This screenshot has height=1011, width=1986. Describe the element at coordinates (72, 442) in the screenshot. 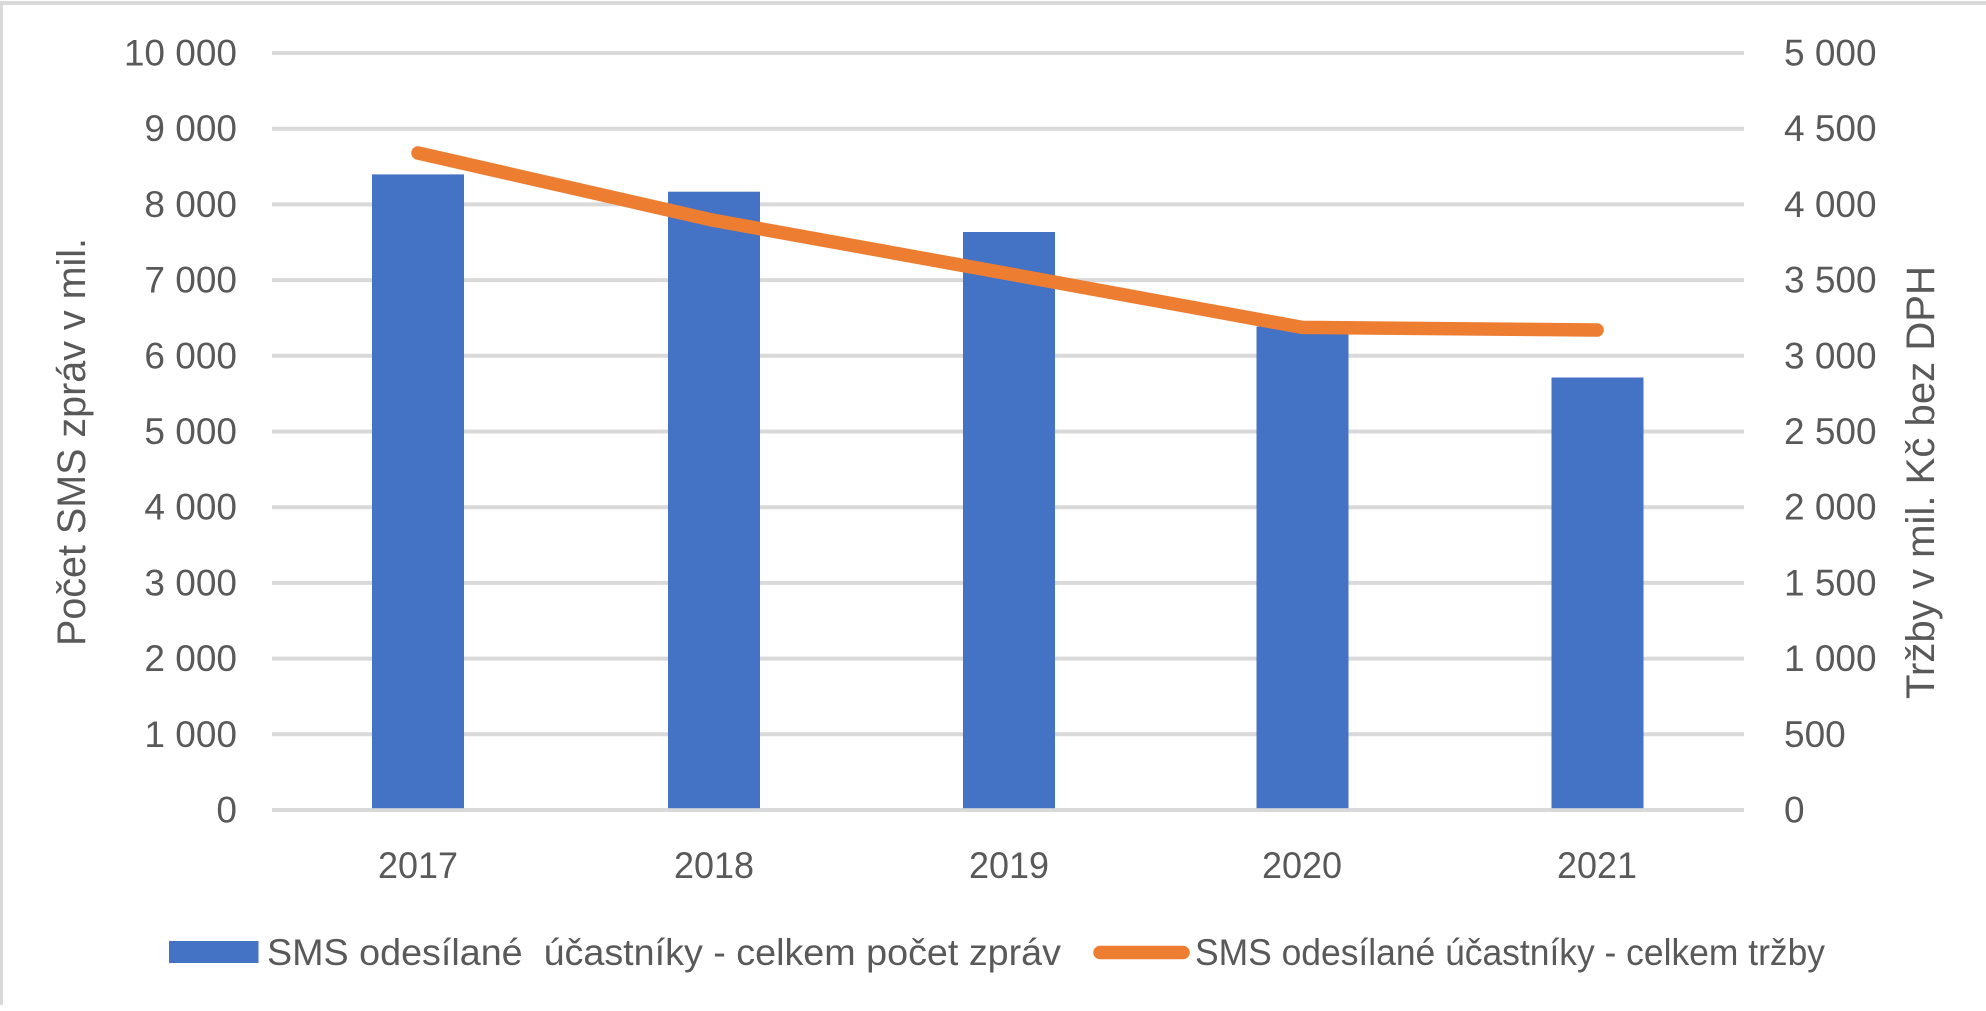

I see `svg-text: Počet SMS zpráv v mil.` at that location.